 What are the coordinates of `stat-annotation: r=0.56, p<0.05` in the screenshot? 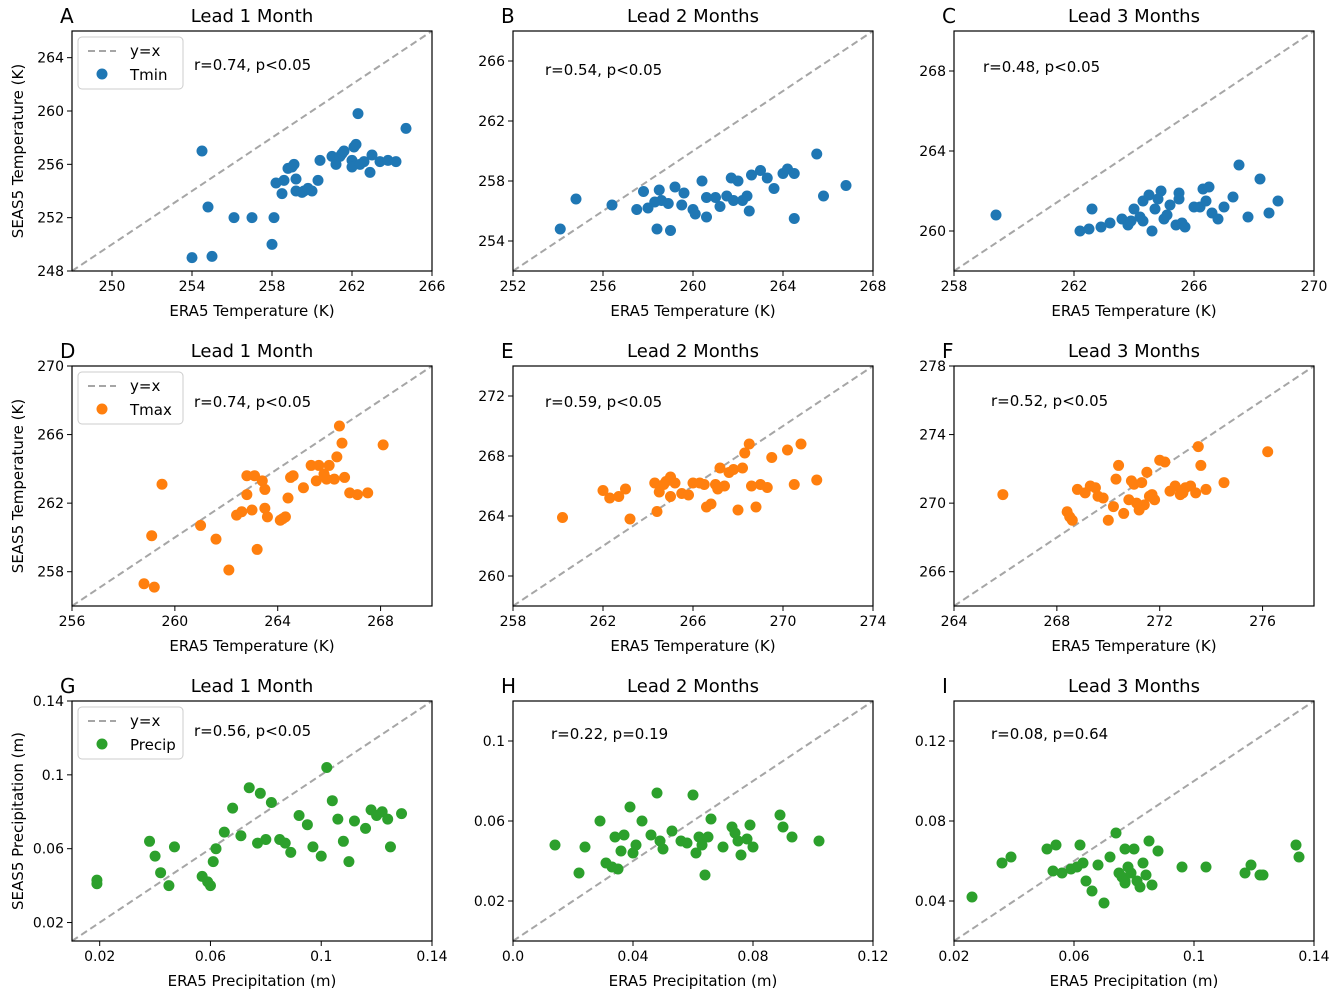 It's located at (252, 731).